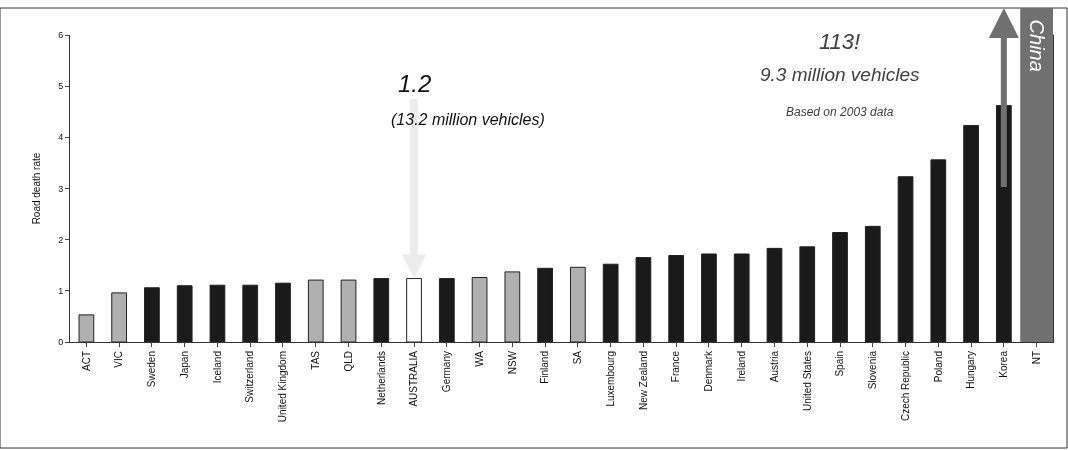 This screenshot has width=1068, height=450. Describe the element at coordinates (37, 188) in the screenshot. I see `y-axis-title: Road death rate` at that location.